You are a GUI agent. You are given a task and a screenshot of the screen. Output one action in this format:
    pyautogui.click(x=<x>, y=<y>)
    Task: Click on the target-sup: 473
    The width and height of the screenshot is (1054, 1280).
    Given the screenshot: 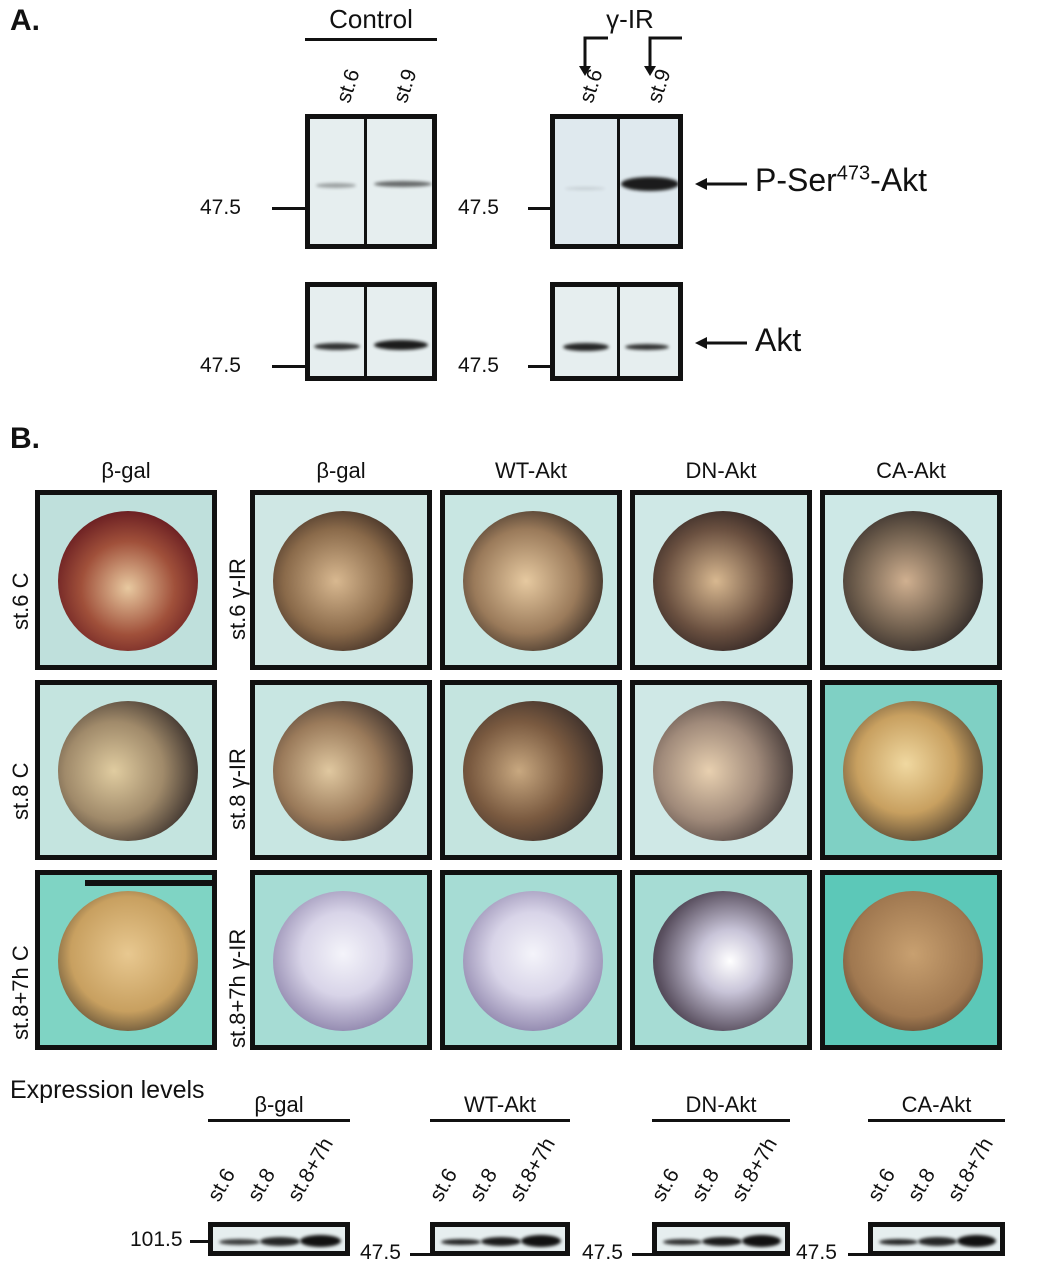 What is the action you would take?
    pyautogui.click(x=853, y=173)
    